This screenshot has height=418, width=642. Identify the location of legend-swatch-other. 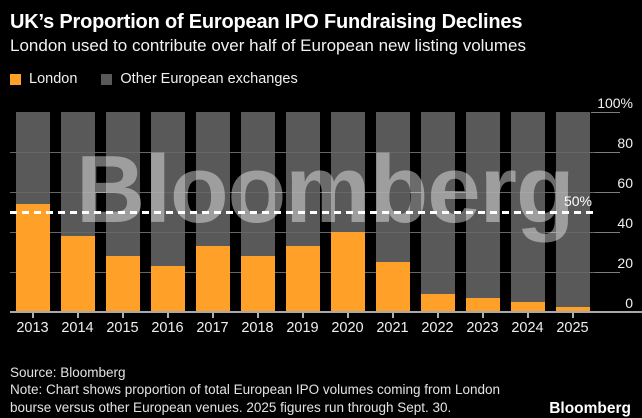
(107, 79).